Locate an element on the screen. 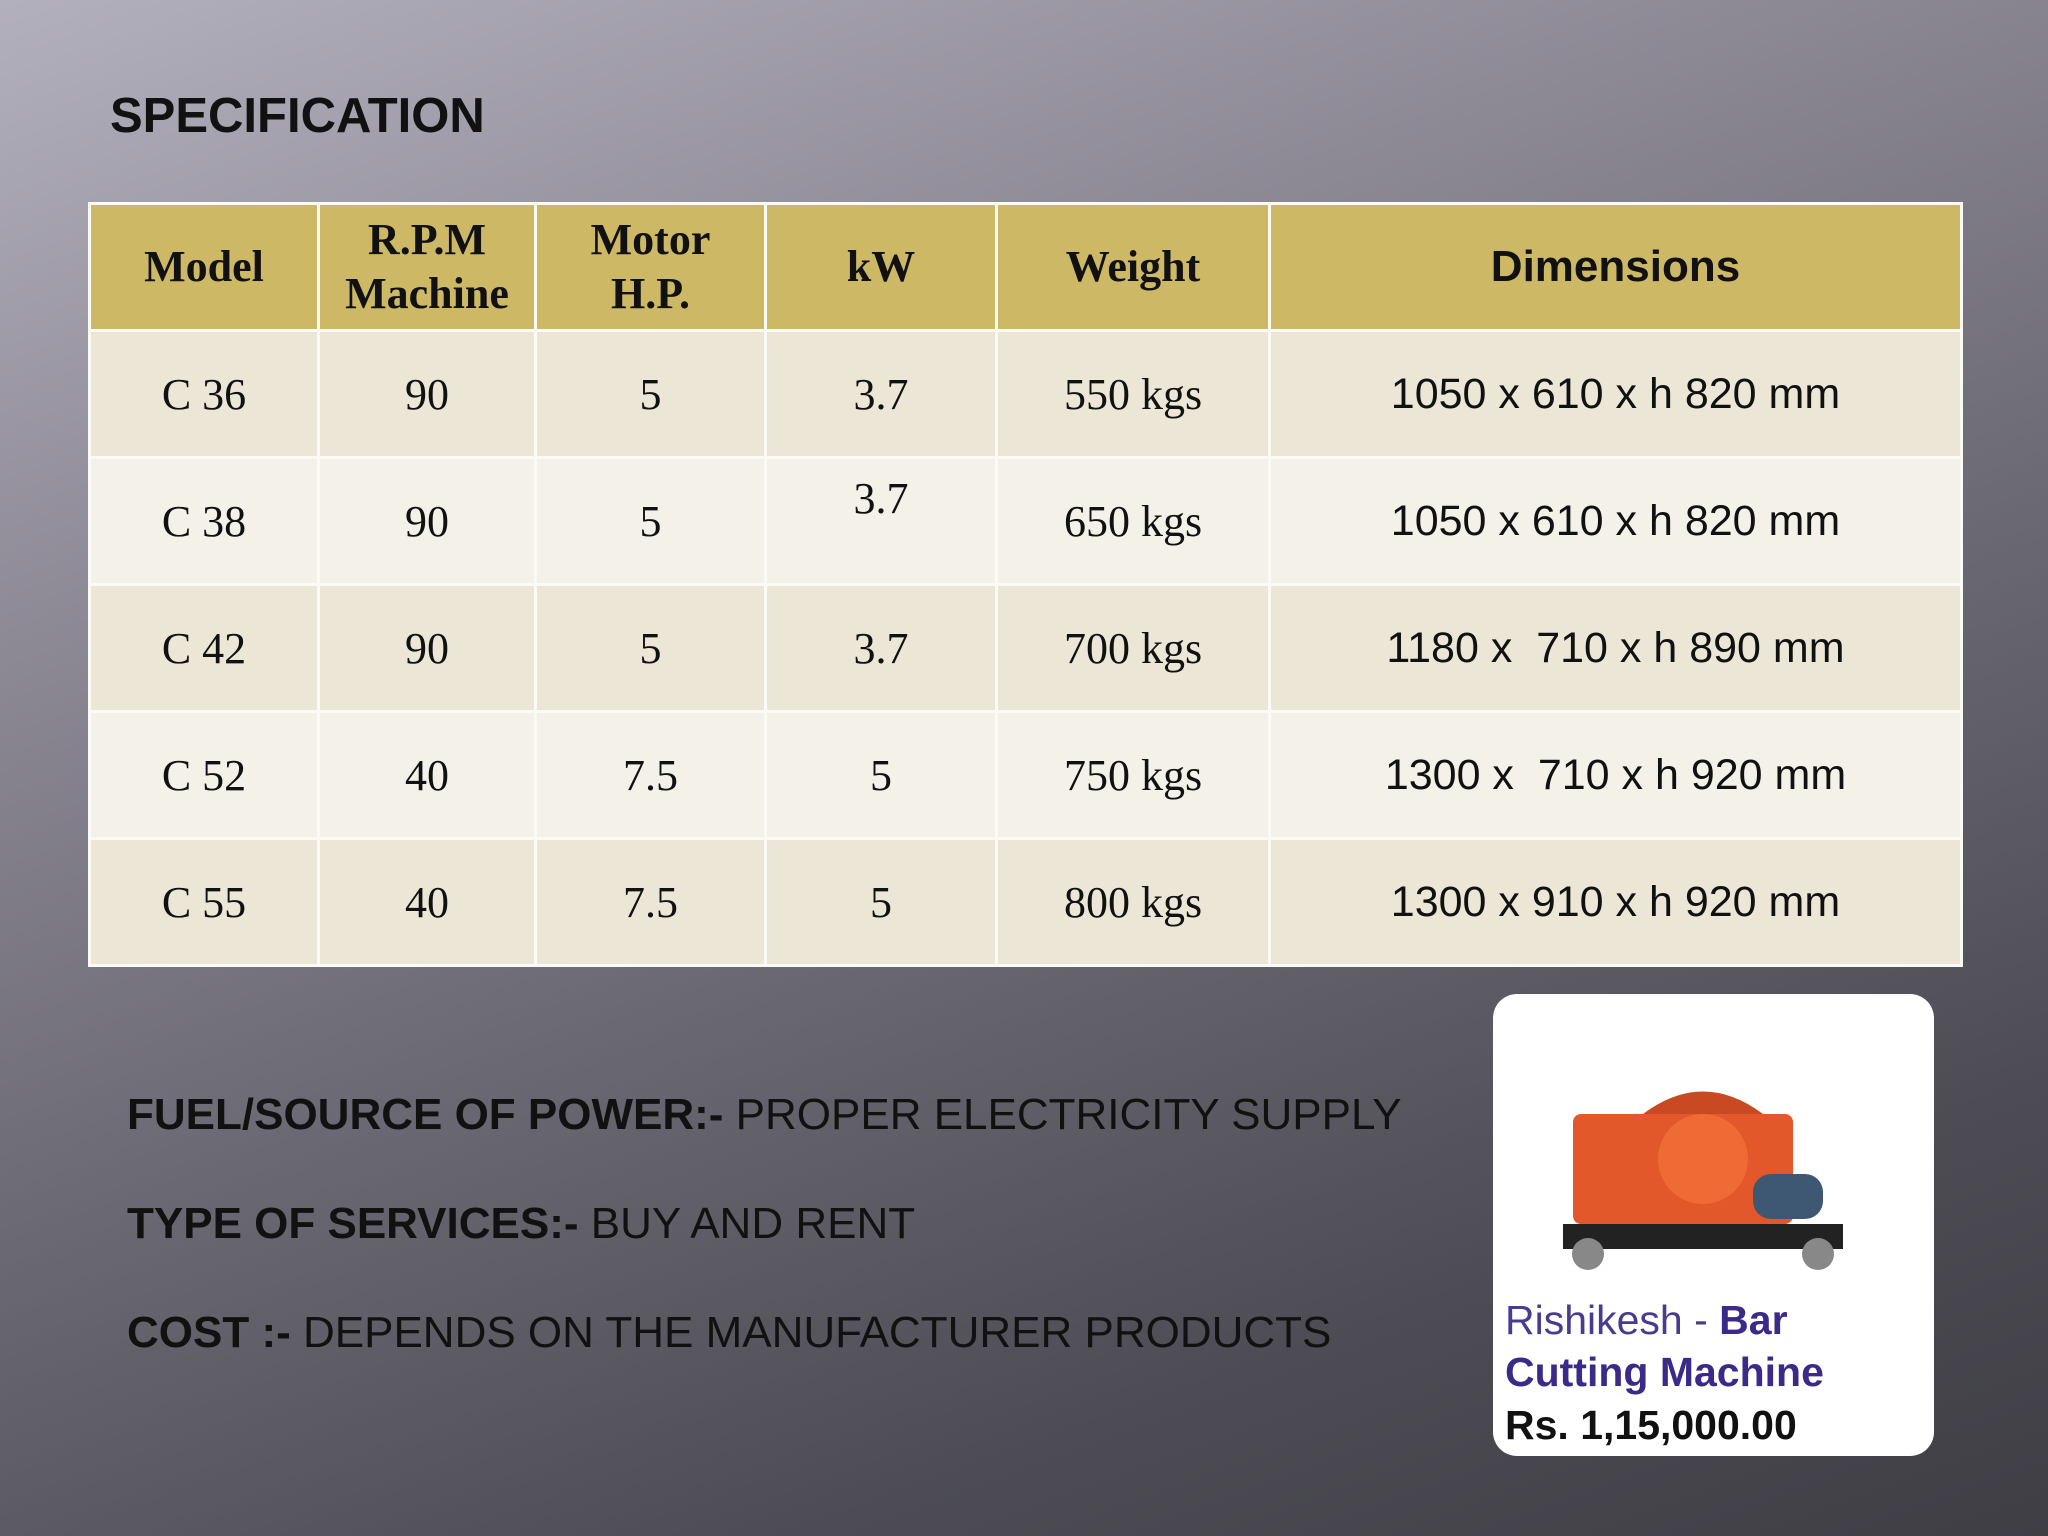 This screenshot has width=2048, height=1536. table-row: C 52 40 7.5 5 750 kgs 1300 x 710 x h 920 mm is located at coordinates (1025, 775).